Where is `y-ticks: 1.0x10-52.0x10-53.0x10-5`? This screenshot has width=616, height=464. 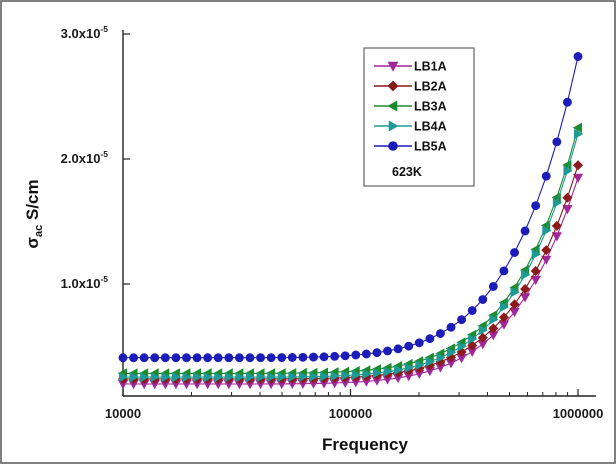
y-ticks: 1.0x10-52.0x10-53.0x10-5 is located at coordinates (95, 157).